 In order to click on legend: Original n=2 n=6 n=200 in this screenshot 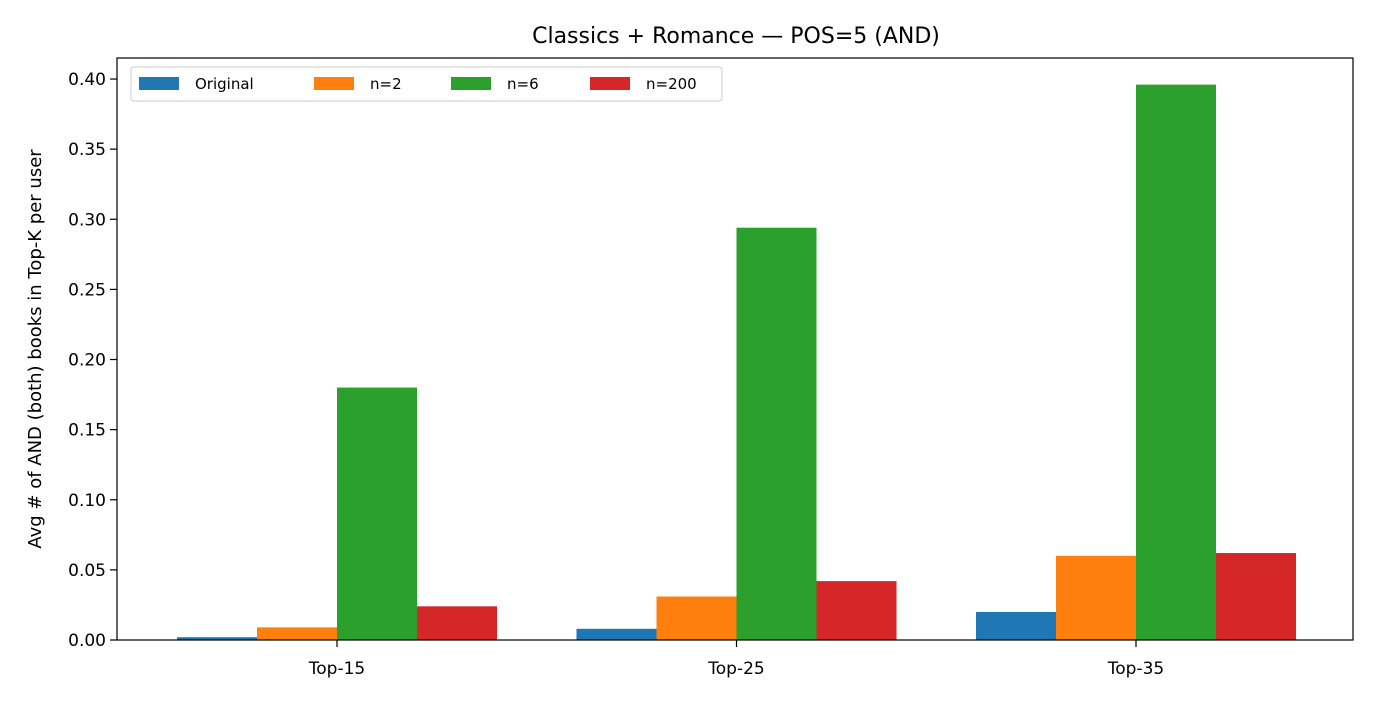, I will do `click(426, 84)`.